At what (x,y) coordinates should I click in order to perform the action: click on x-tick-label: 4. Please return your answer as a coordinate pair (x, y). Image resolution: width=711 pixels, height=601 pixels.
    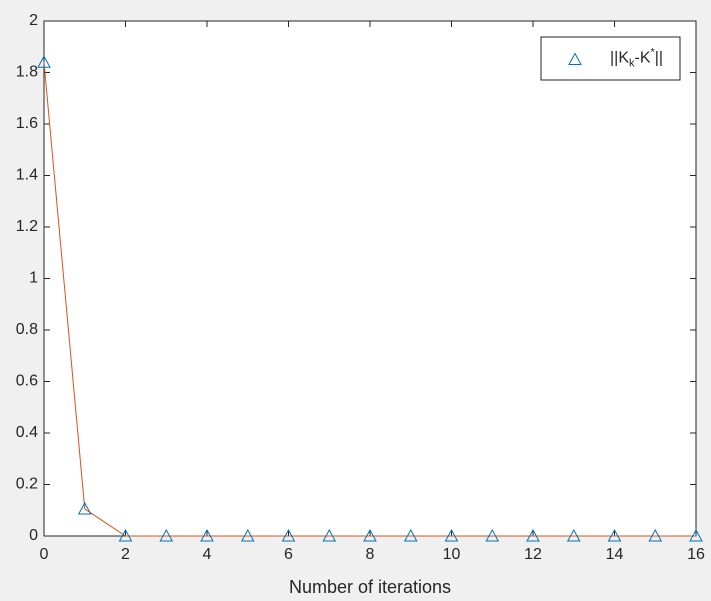
    Looking at the image, I should click on (207, 554).